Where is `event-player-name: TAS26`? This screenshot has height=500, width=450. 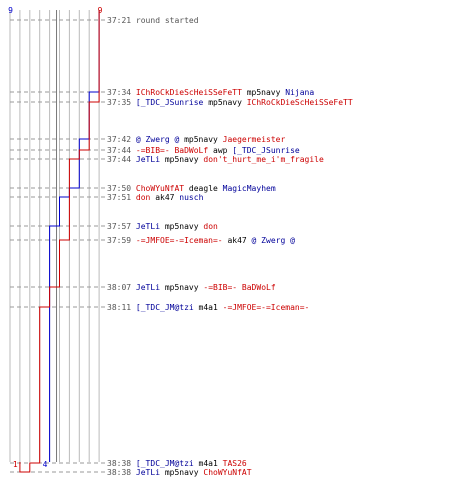
event-player-name: TAS26 is located at coordinates (234, 463).